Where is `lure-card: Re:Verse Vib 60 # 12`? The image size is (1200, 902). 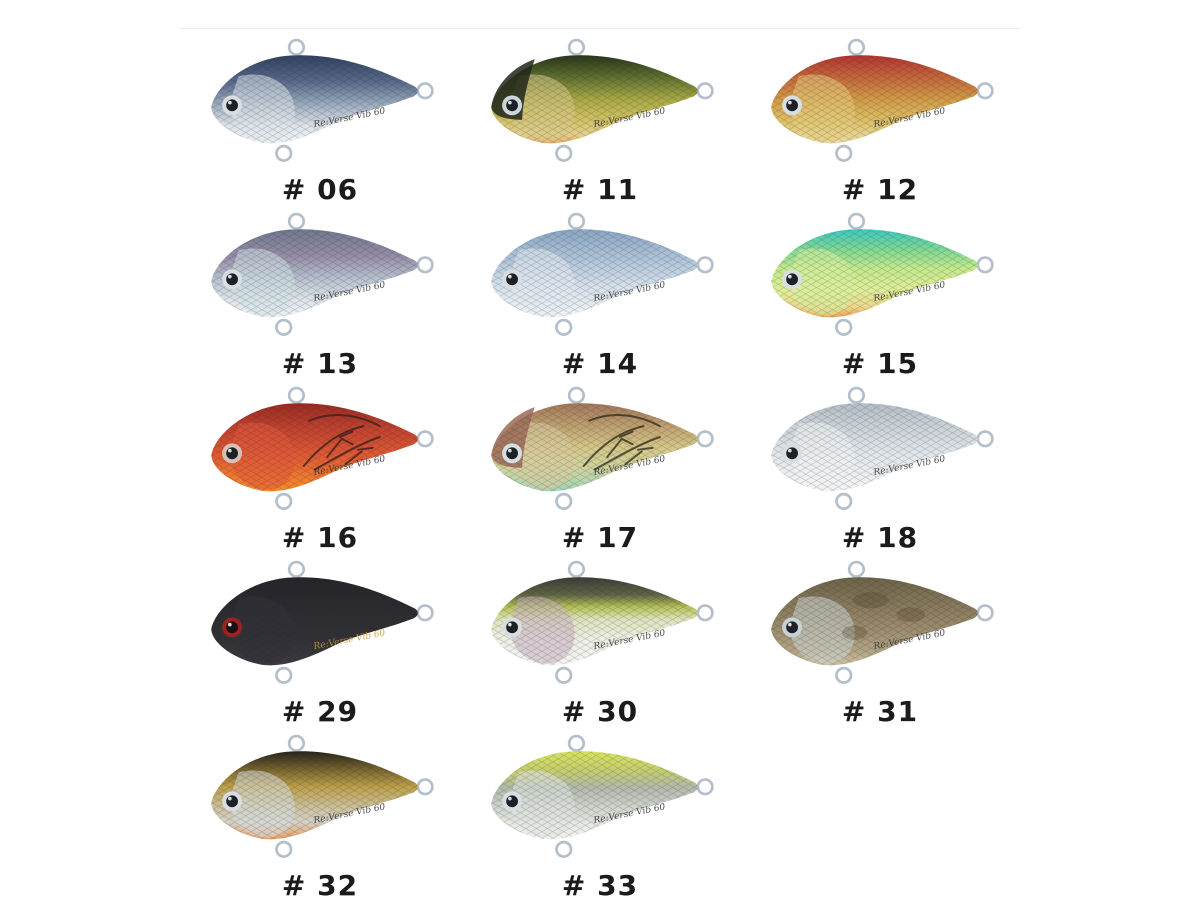
lure-card: Re:Verse Vib 60 # 12 is located at coordinates (880, 117).